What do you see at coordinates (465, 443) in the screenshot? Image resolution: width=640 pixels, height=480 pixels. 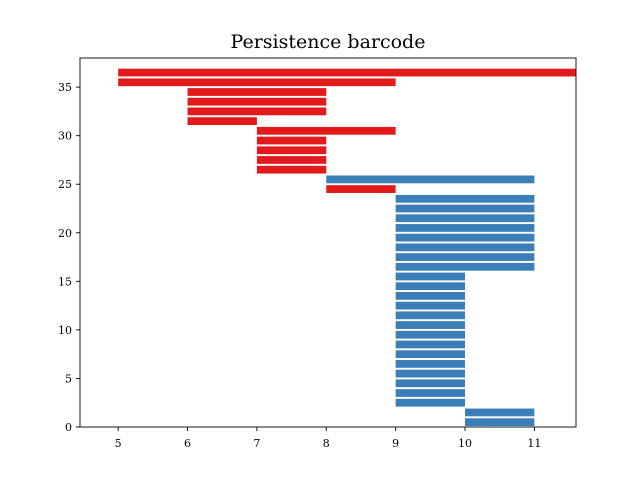 I see `x-tick-label: 10` at bounding box center [465, 443].